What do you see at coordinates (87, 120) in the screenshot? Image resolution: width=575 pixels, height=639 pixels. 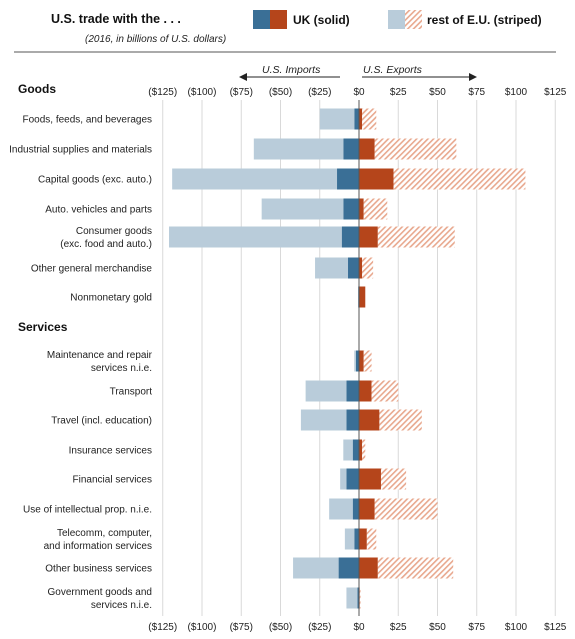 I see `category-label: Foods, feeds, and beverages` at bounding box center [87, 120].